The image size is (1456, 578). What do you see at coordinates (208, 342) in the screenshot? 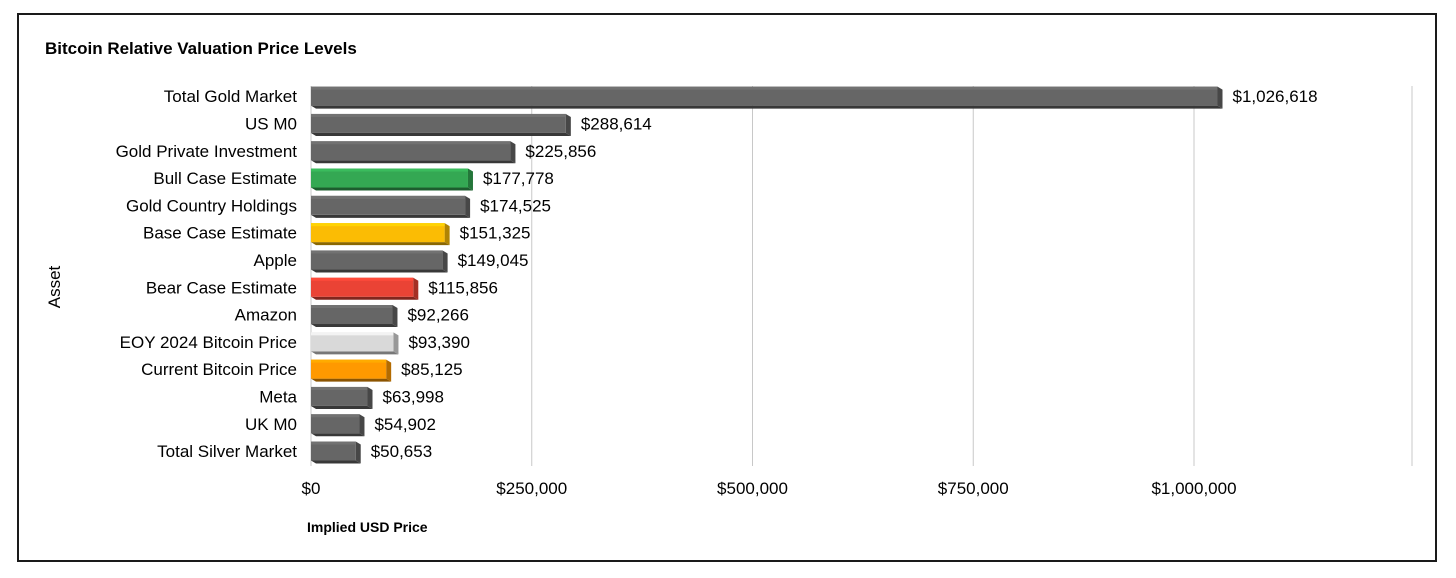
I see `category-label: EOY 2024 Bitcoin Price` at bounding box center [208, 342].